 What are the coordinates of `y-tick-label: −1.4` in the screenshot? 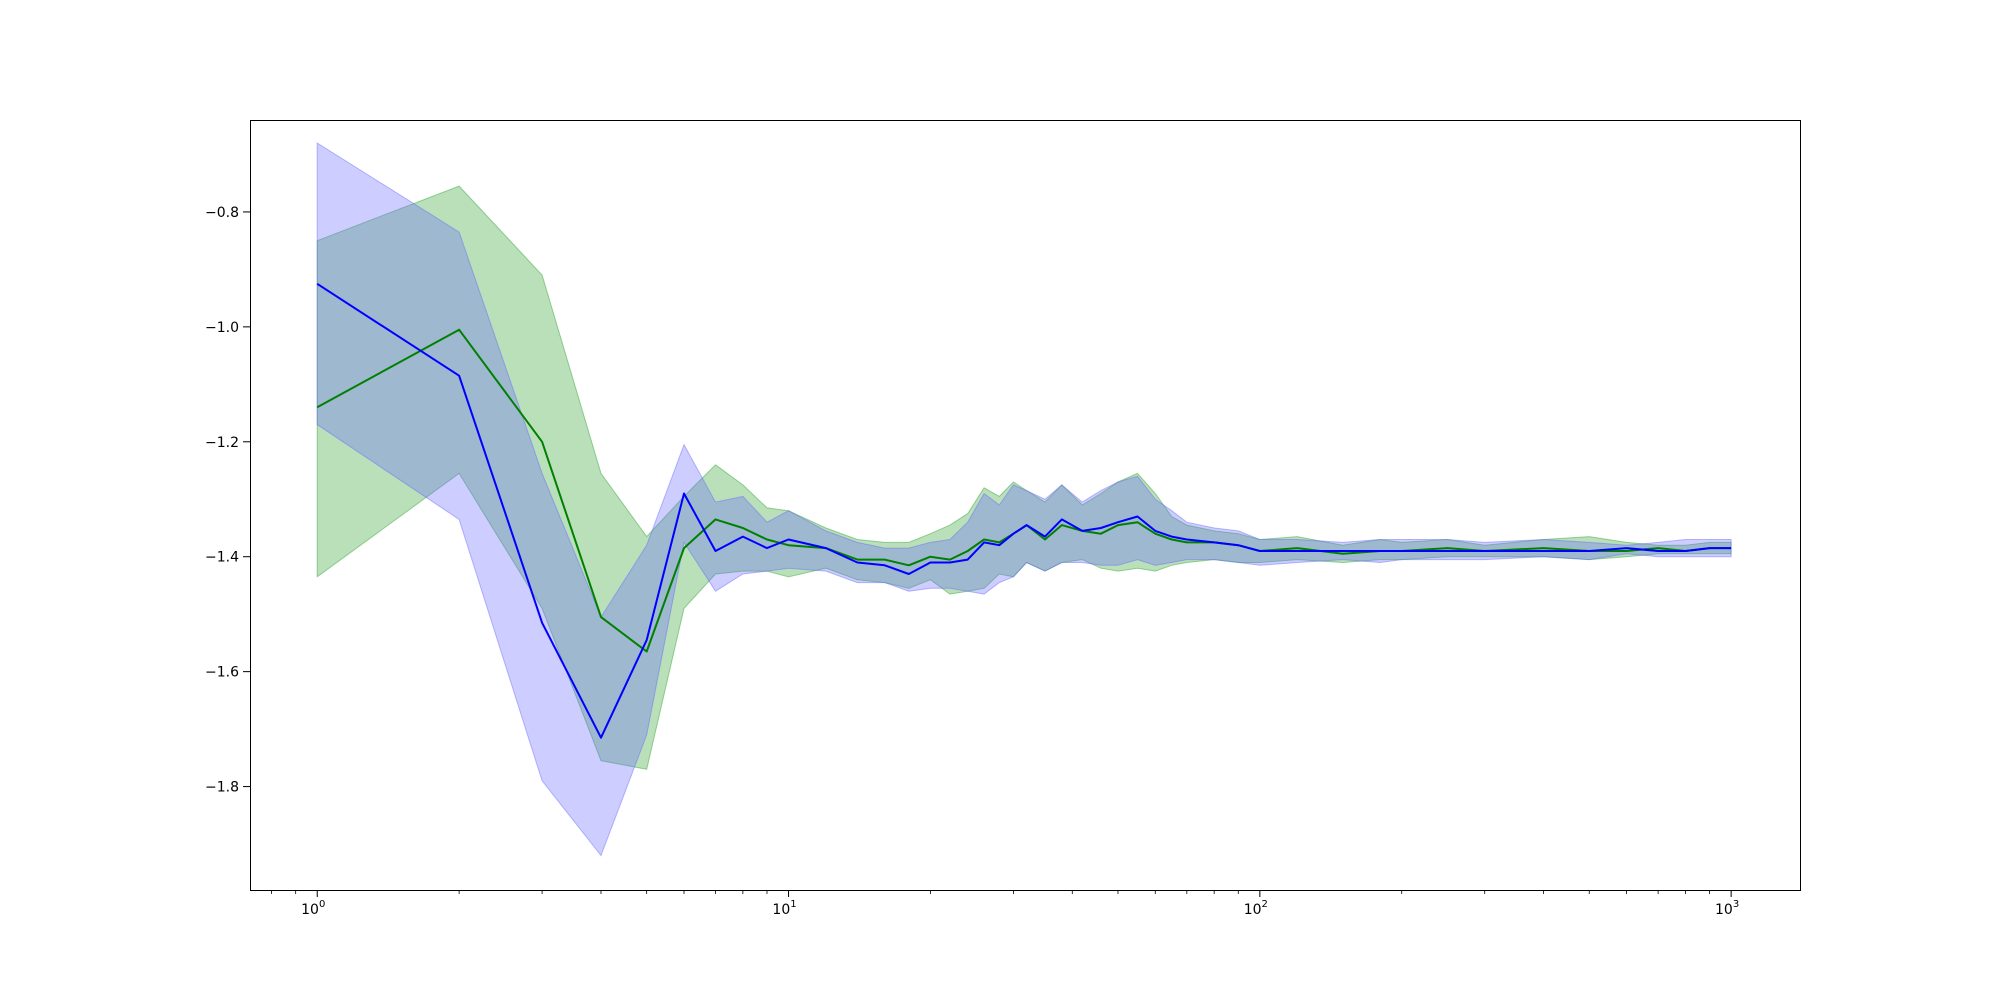 It's located at (222, 558).